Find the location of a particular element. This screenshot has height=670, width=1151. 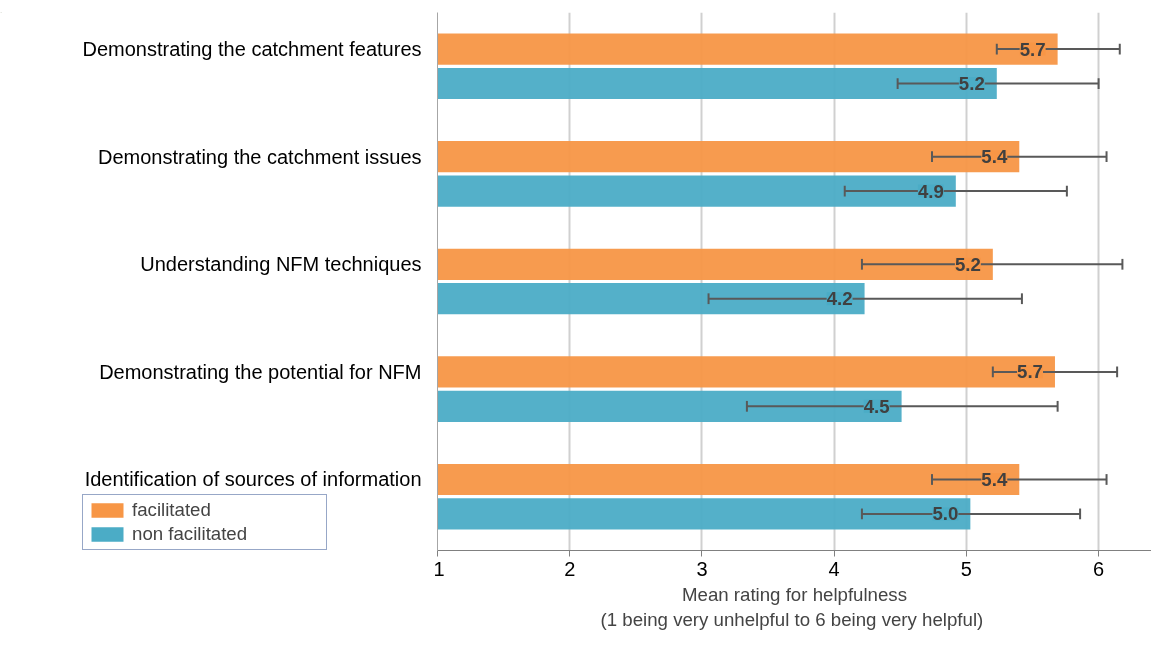

x-tick-label: 4 is located at coordinates (834, 568).